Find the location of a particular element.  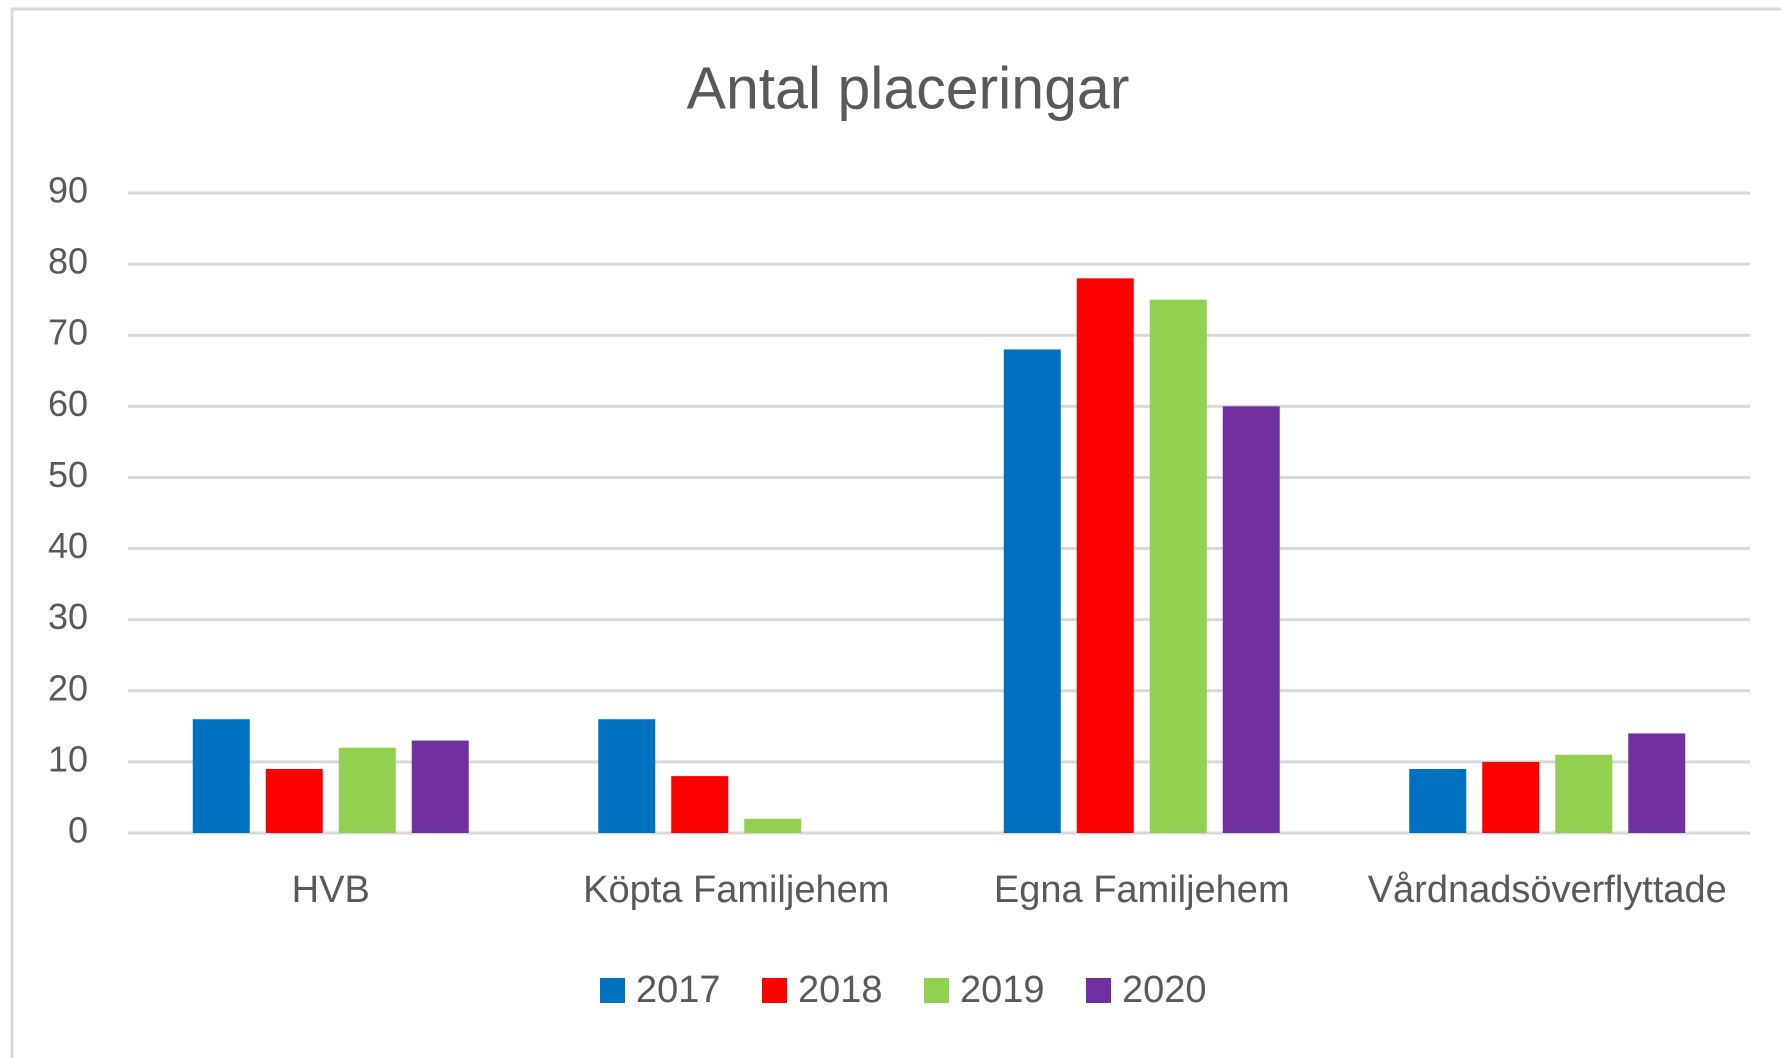

y-tick-label: 80 is located at coordinates (68, 261).